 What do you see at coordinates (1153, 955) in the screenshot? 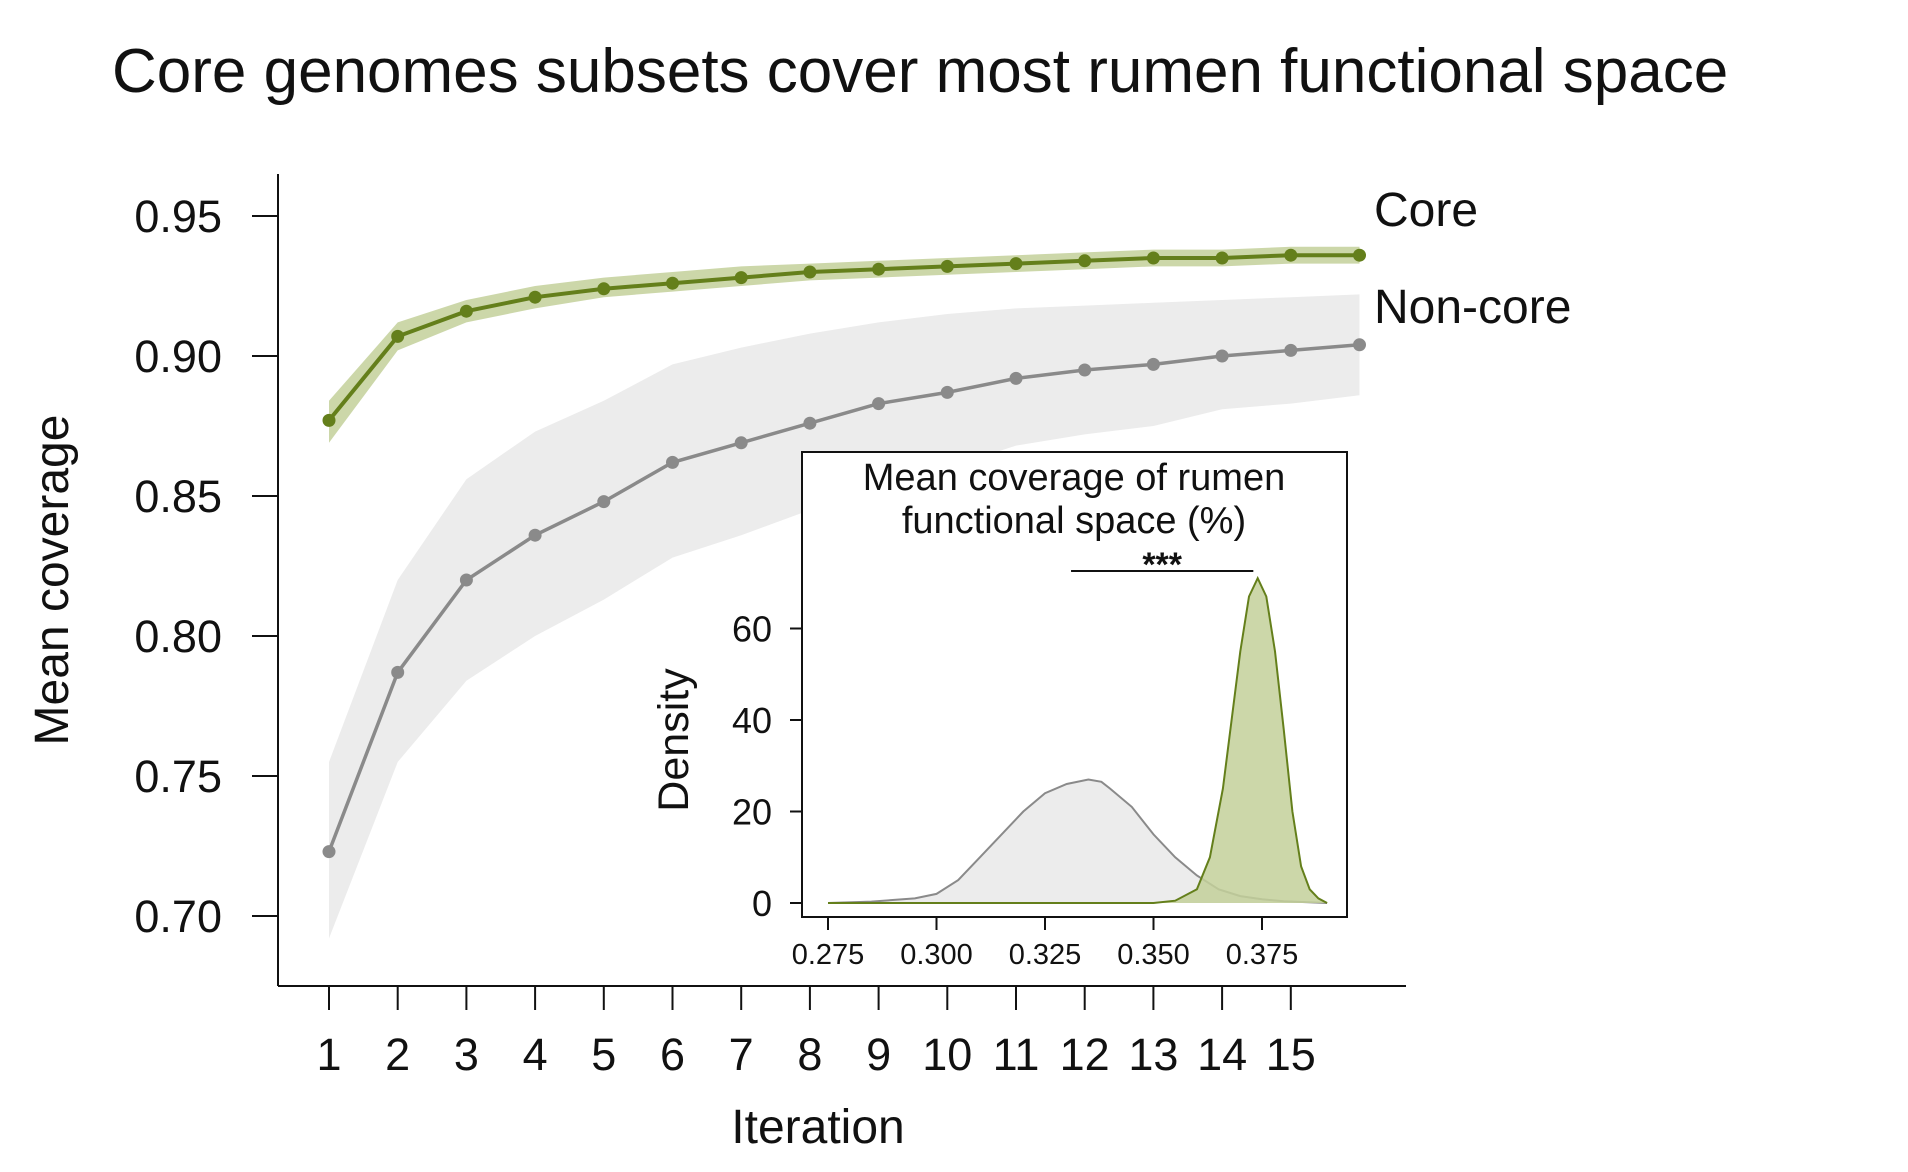
I see `inset-x-tick-label: 0.350` at bounding box center [1153, 955].